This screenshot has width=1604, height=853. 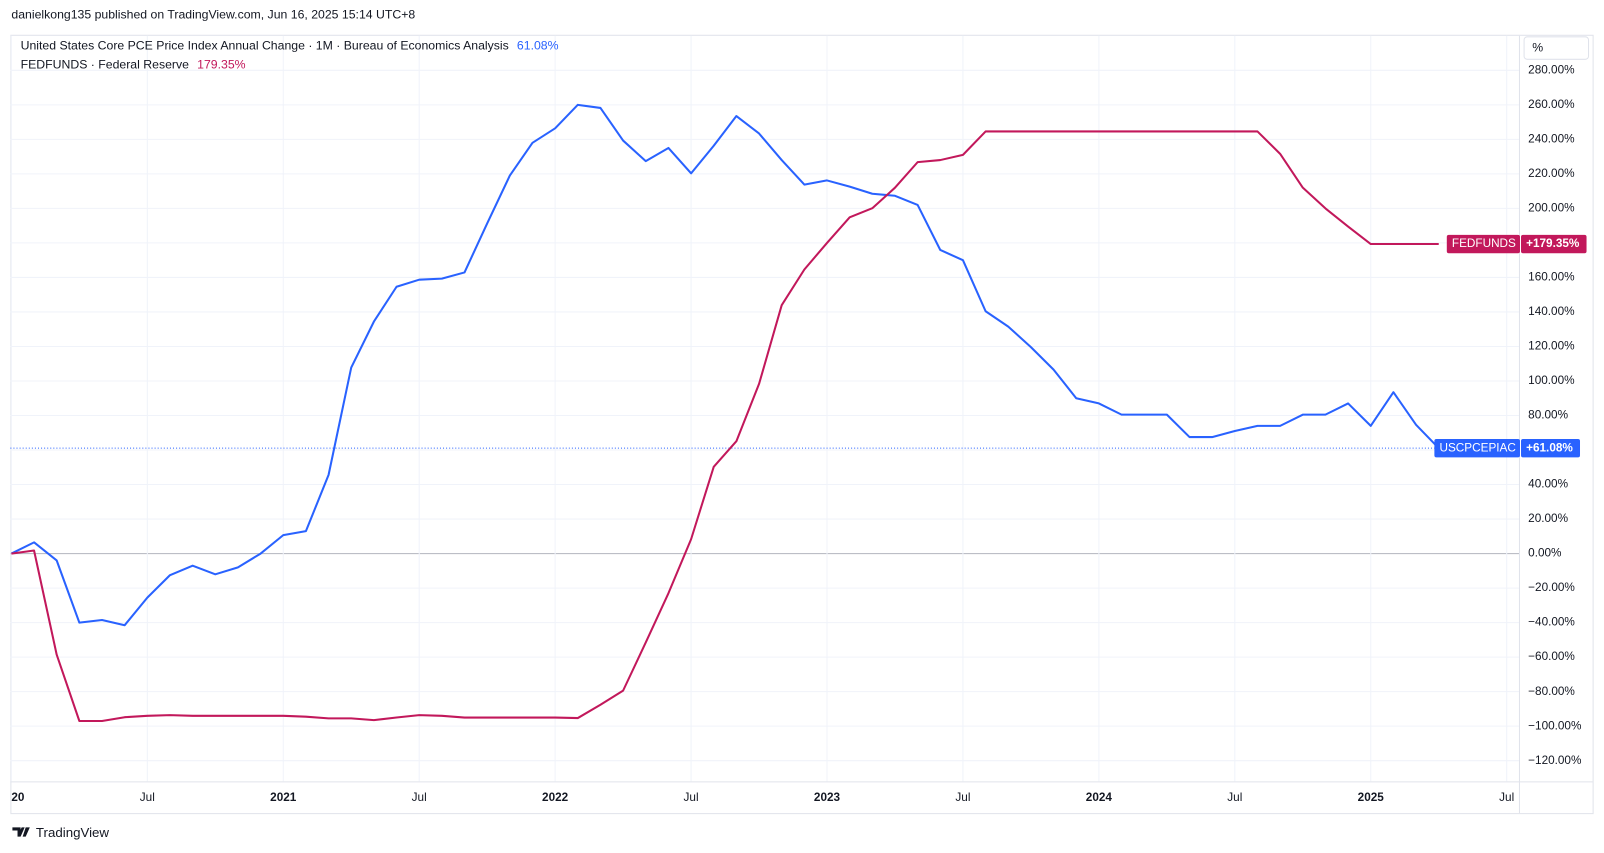 I want to click on badge-ticker: FEDFUNDS, so click(x=1484, y=243).